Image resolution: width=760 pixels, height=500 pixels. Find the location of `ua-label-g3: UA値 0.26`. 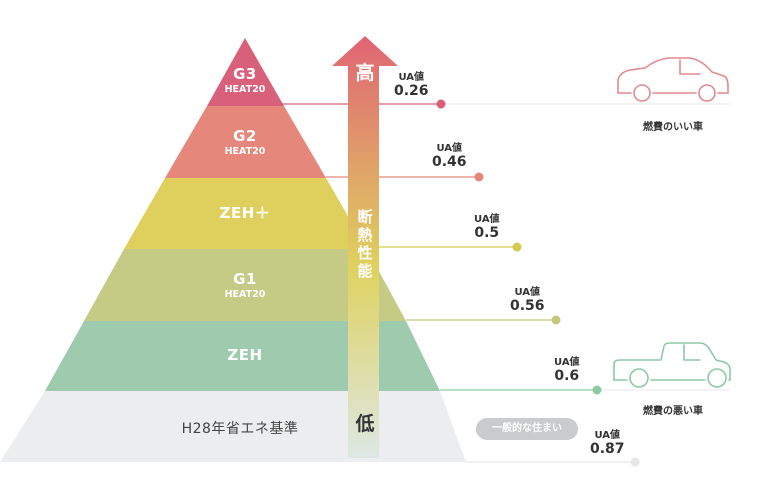

ua-label-g3: UA値 0.26 is located at coordinates (411, 85).